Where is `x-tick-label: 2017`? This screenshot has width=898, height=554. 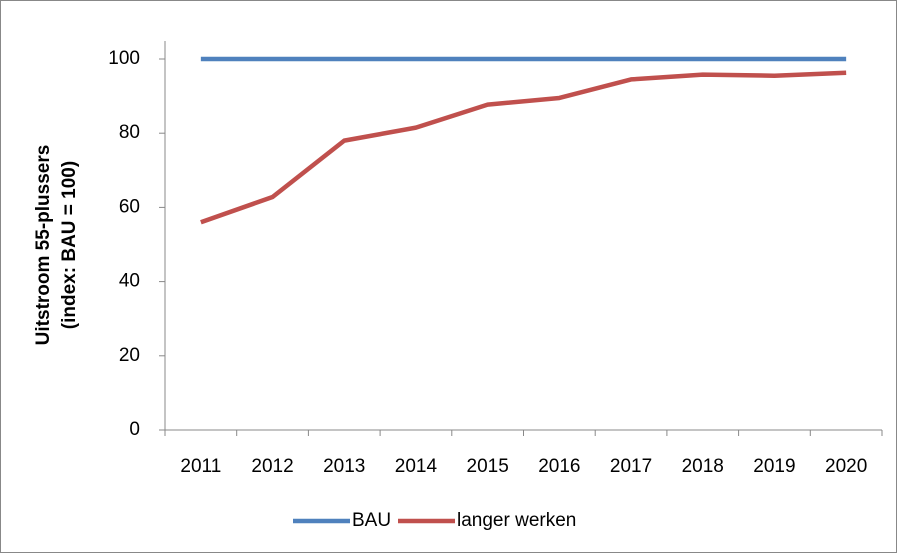 x-tick-label: 2017 is located at coordinates (631, 466).